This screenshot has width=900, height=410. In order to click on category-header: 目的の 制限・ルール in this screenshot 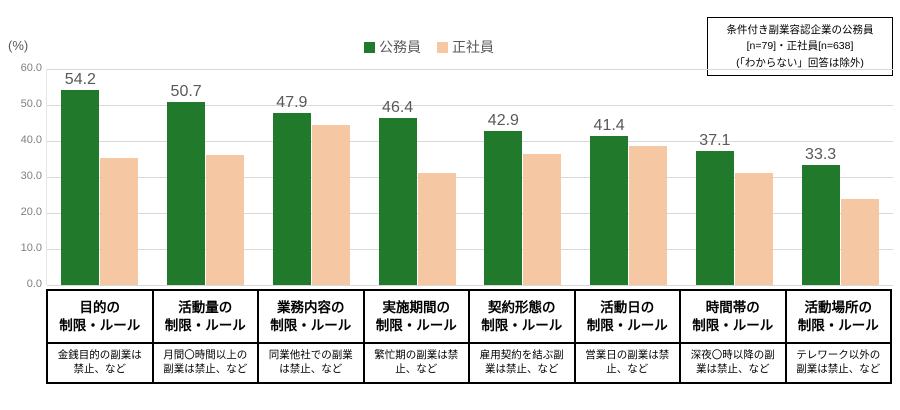, I will do `click(100, 317)`.